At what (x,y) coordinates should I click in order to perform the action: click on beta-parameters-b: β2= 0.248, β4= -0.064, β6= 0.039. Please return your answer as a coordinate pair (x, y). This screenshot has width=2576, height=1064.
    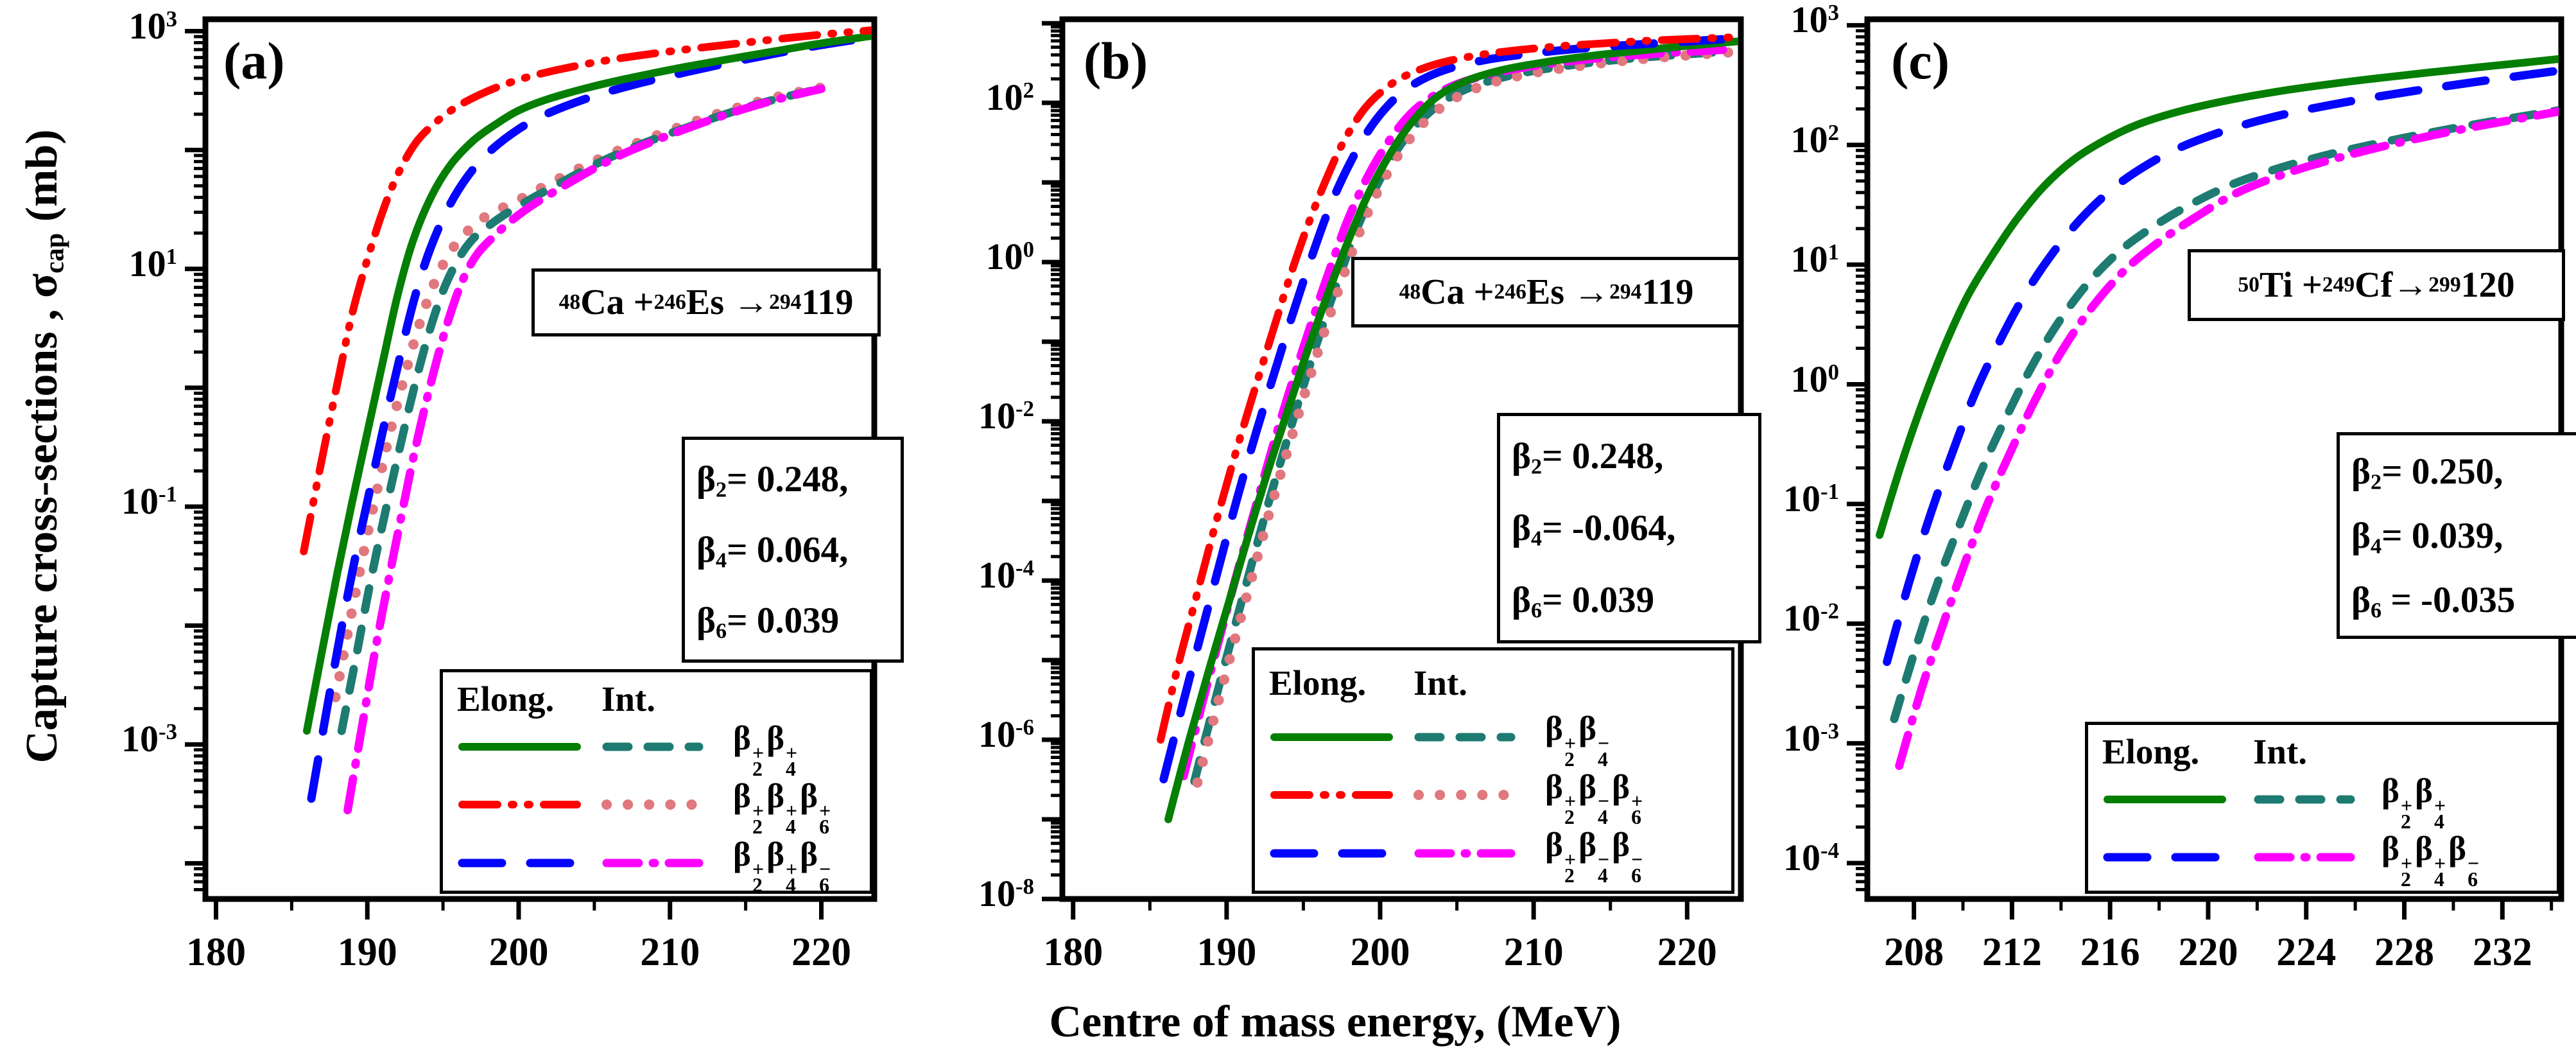
    Looking at the image, I should click on (1629, 528).